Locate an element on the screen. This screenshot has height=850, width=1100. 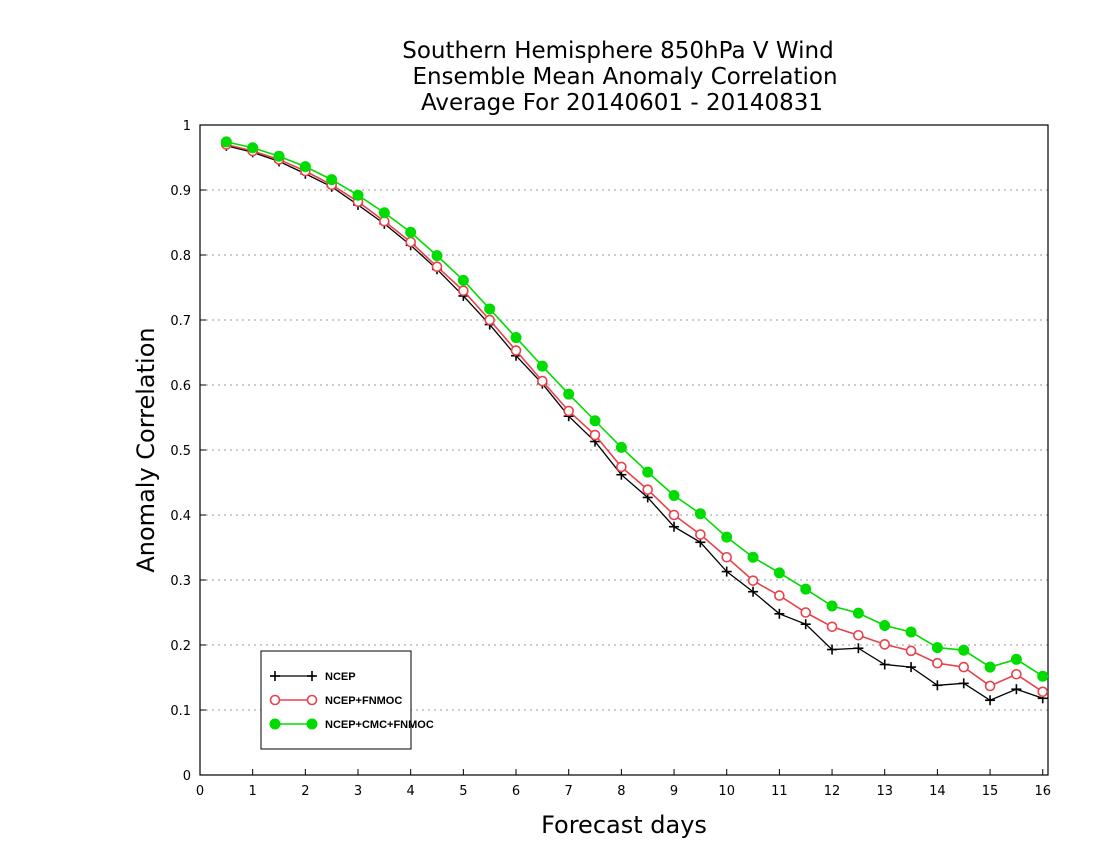
y-tick-label: 0.2 is located at coordinates (180, 646).